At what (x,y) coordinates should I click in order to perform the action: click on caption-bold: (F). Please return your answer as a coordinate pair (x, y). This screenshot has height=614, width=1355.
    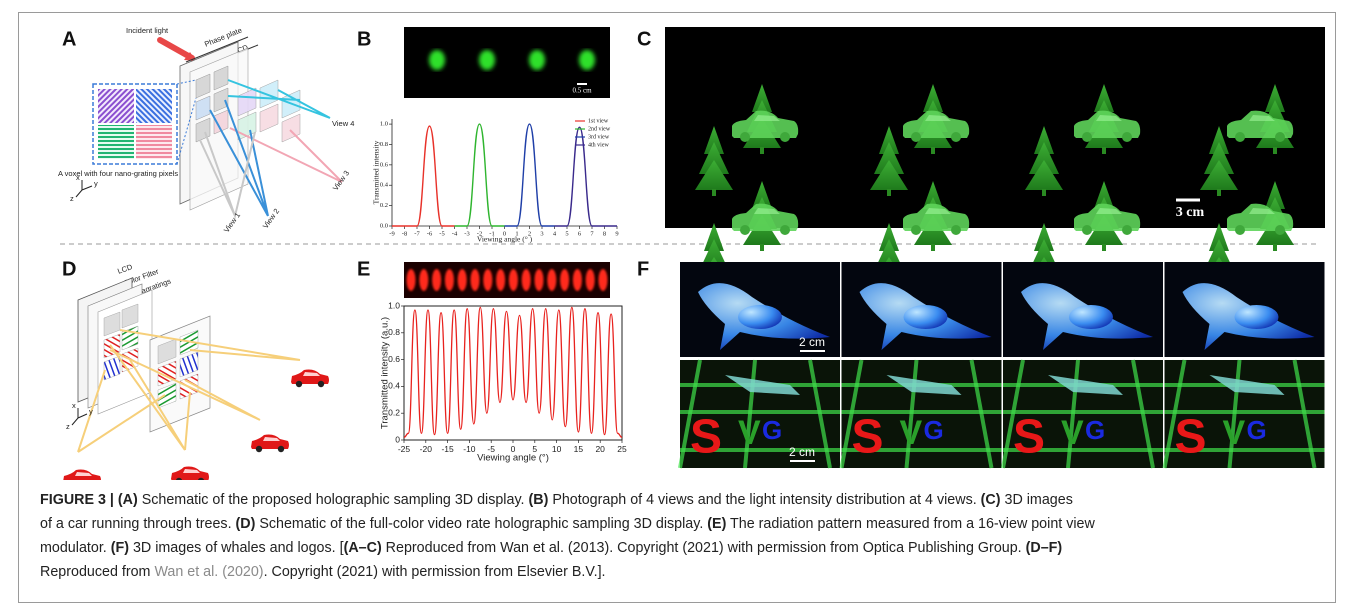
    Looking at the image, I should click on (119, 548).